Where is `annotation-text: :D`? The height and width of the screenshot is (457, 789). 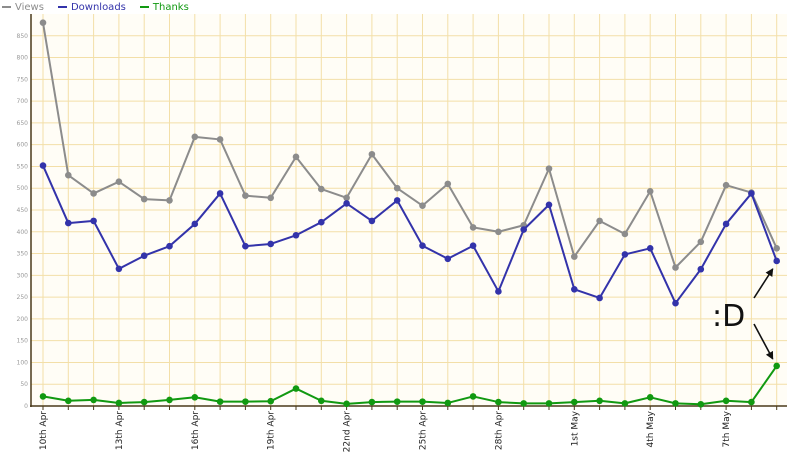
annotation-text: :D is located at coordinates (728, 316).